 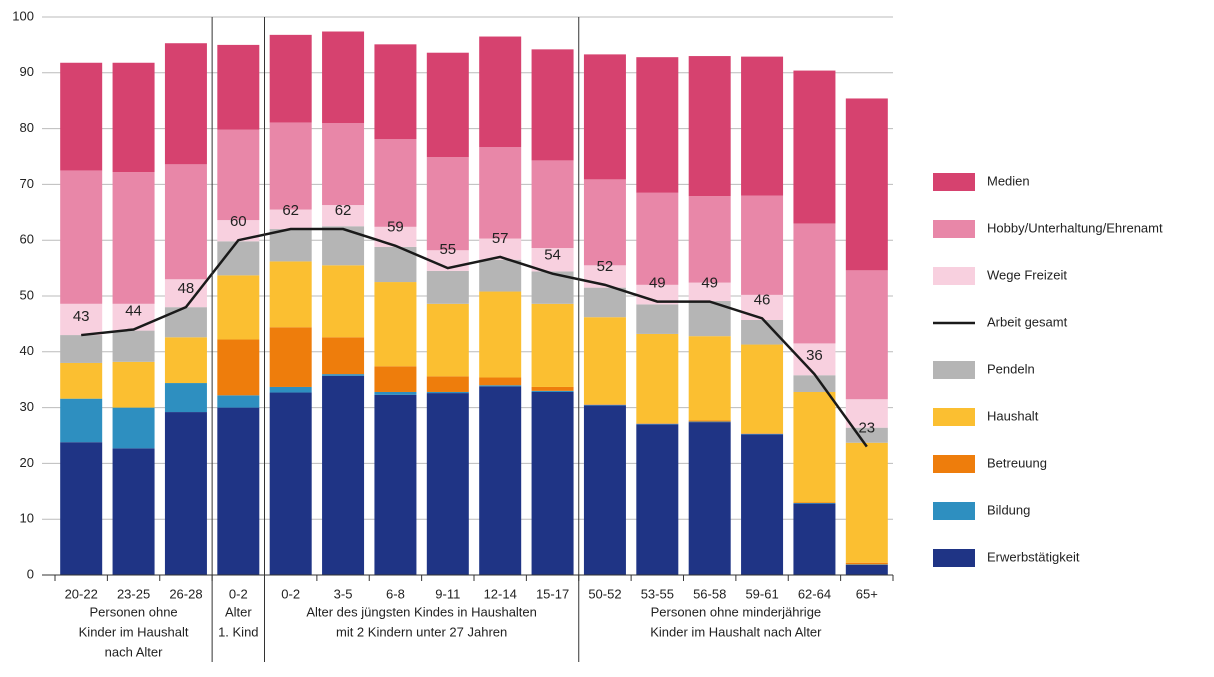 What do you see at coordinates (238, 221) in the screenshot?
I see `value-label: 60` at bounding box center [238, 221].